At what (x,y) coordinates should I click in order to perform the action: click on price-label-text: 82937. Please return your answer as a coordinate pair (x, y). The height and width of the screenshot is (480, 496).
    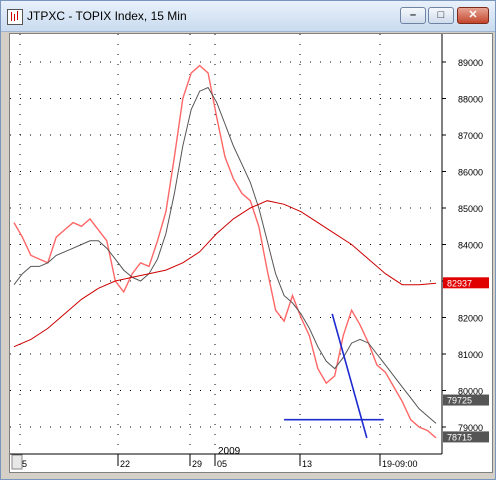
    Looking at the image, I should click on (459, 283).